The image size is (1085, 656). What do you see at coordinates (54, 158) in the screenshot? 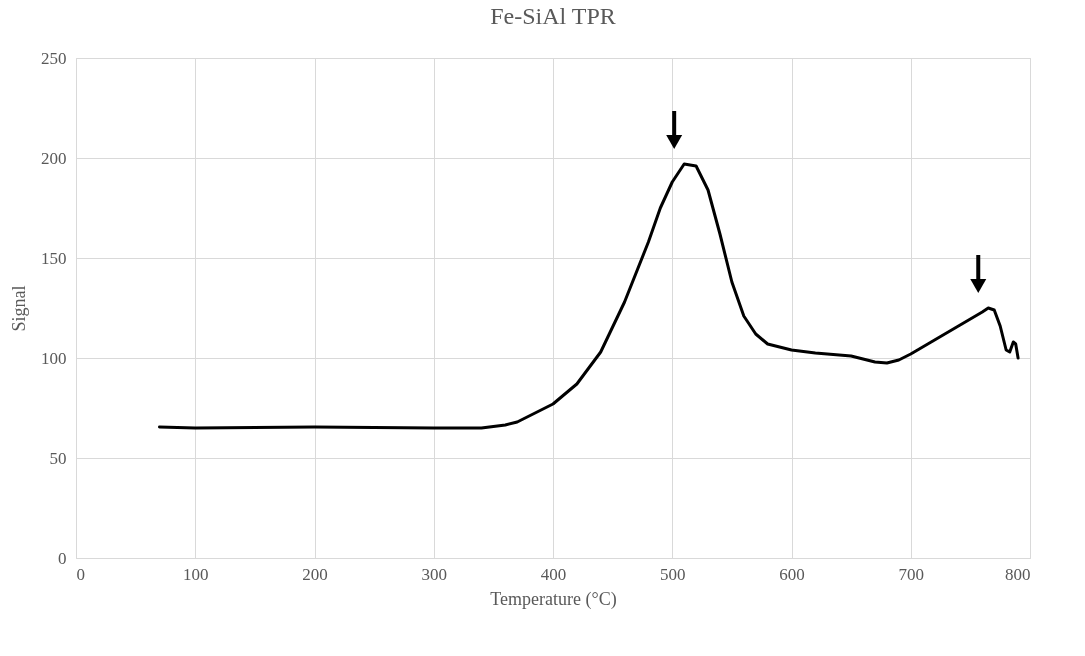
I see `y-tick-label: 200` at bounding box center [54, 158].